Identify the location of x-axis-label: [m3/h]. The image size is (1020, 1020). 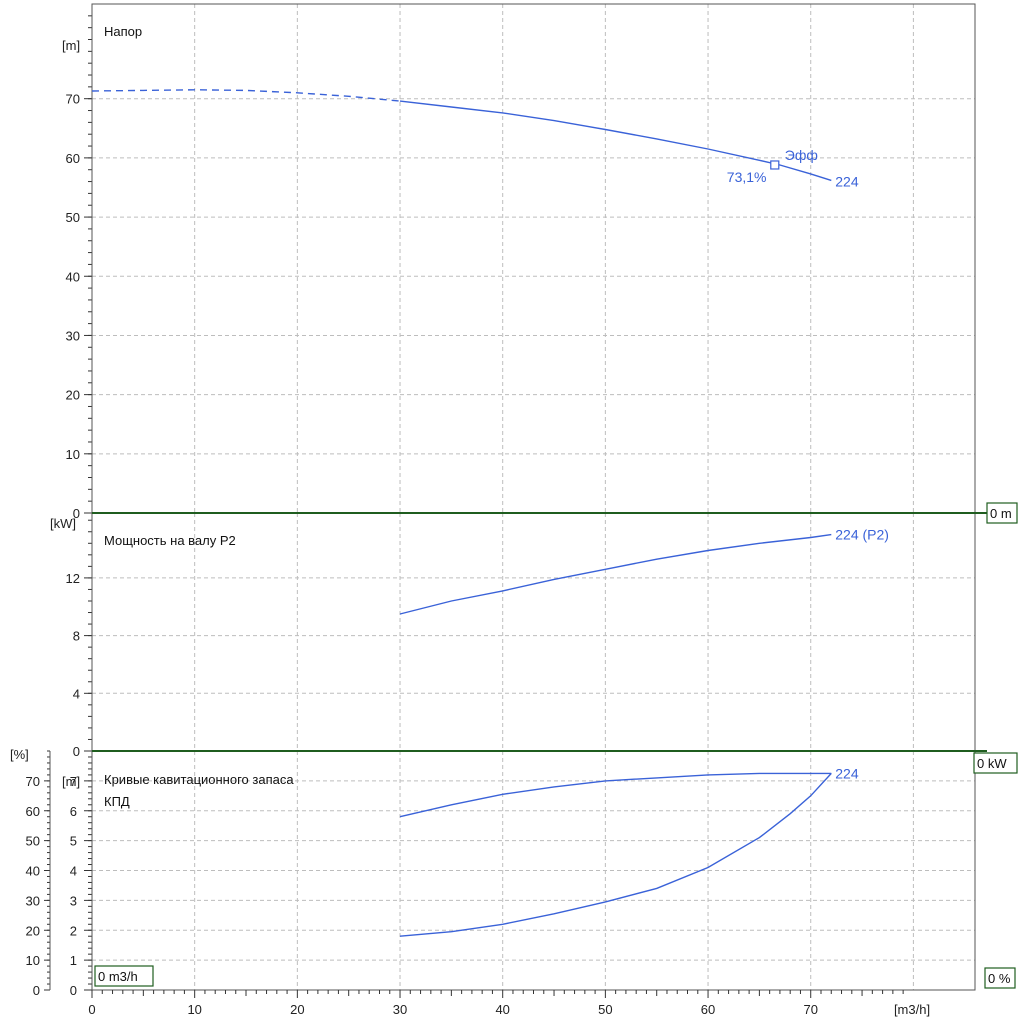
(912, 1009).